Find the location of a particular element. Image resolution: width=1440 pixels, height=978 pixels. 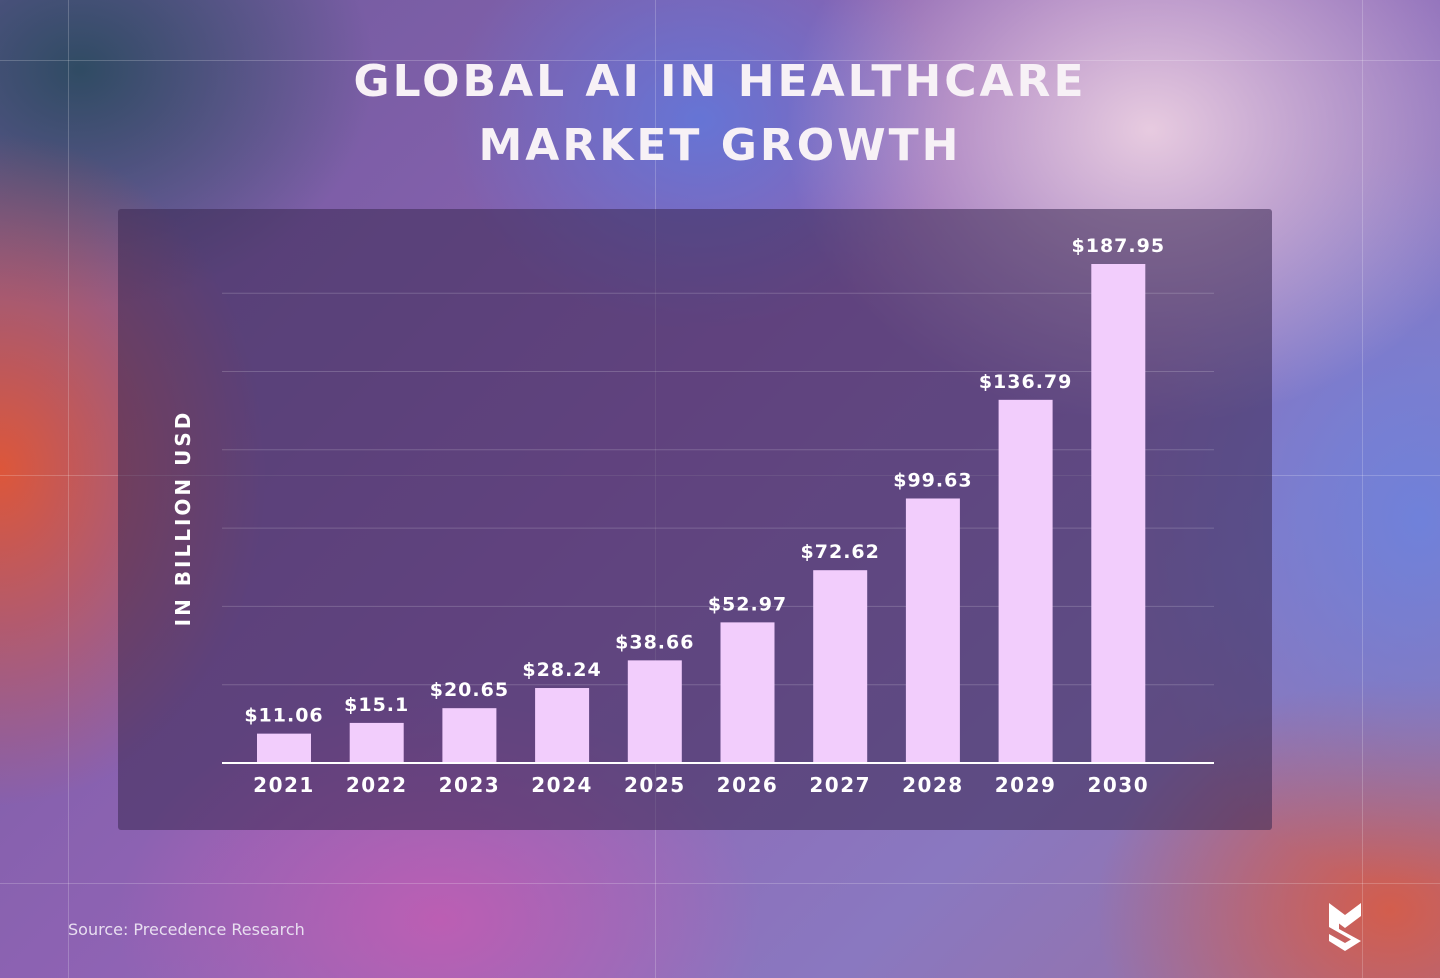

x-tick-label-2026: 2026 is located at coordinates (748, 785).